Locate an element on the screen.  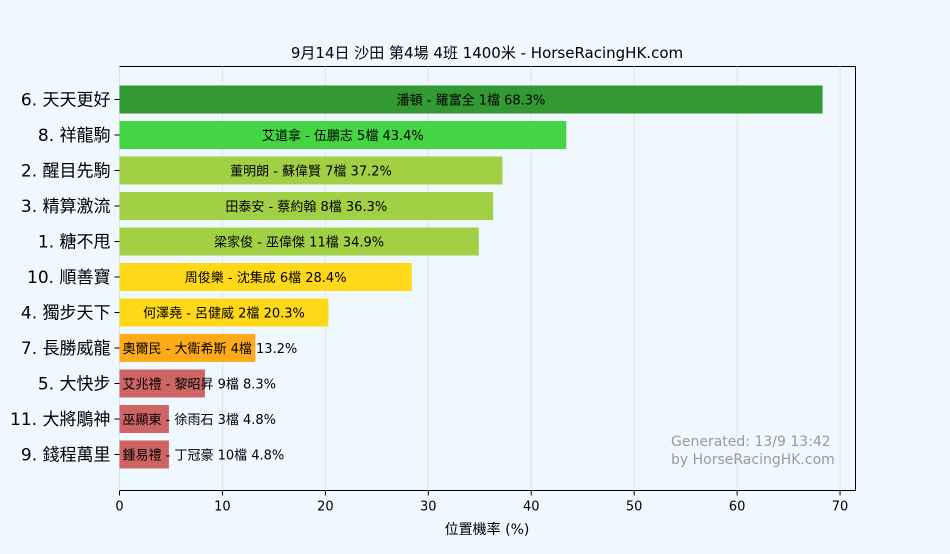
bar-data-label: 何澤堯 - 呂健威 2檔 20.3% is located at coordinates (224, 314).